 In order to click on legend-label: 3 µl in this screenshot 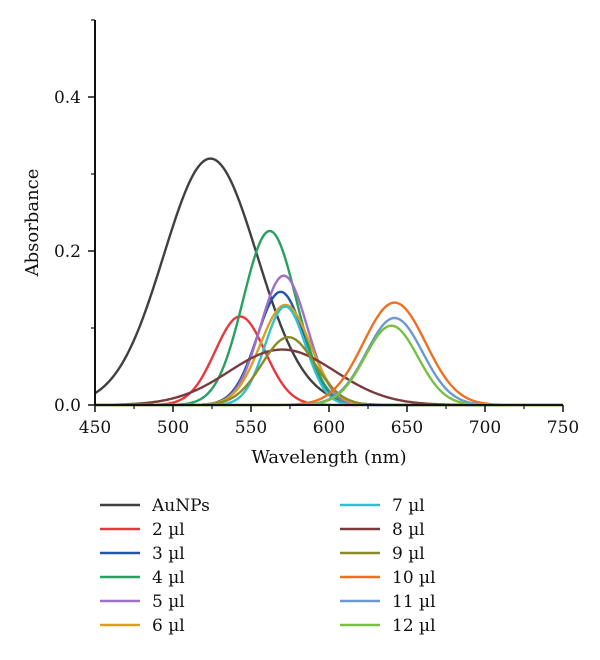, I will do `click(168, 554)`.